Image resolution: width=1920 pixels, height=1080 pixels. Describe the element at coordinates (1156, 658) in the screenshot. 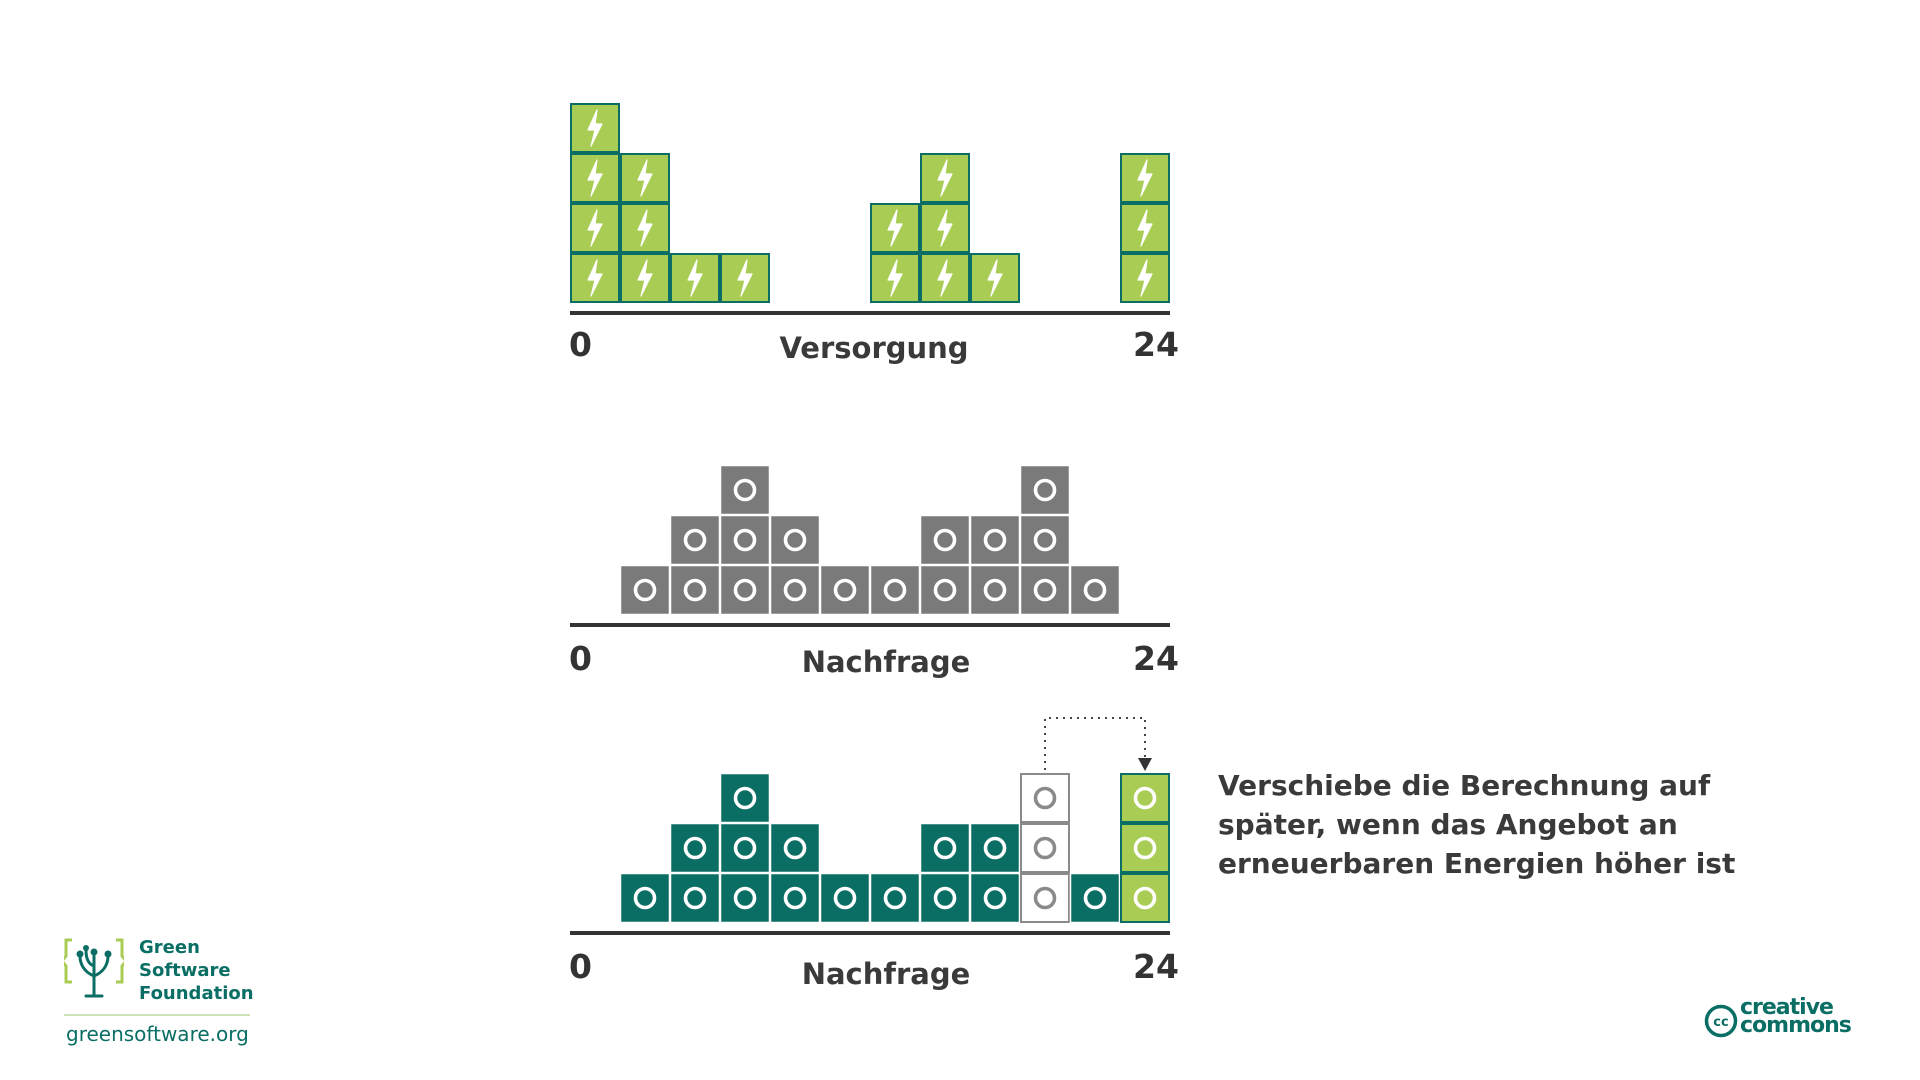

I see `demand-axis-end: 24` at that location.